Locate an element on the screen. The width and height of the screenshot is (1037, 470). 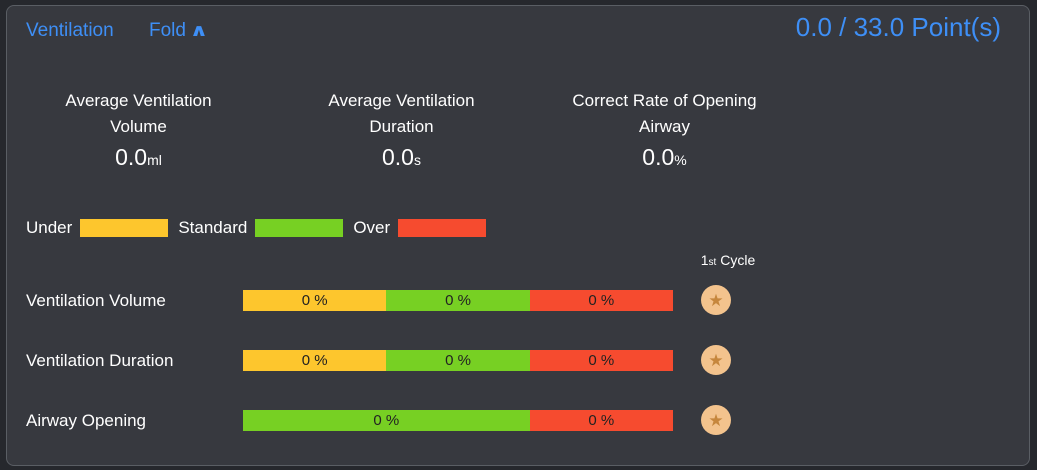
stat-value: 0.0s is located at coordinates (401, 158).